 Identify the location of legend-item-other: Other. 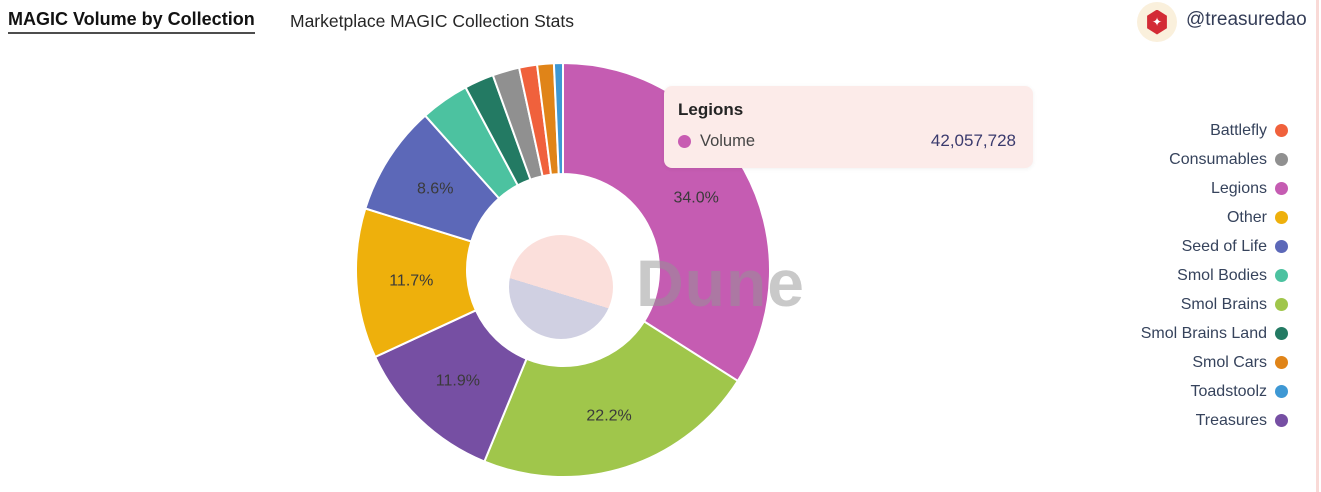
(1214, 217).